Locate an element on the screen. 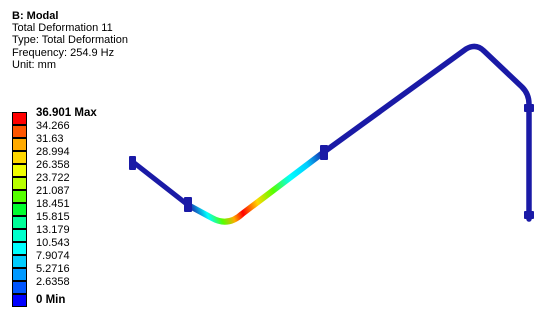  legend-label: 7.9074 is located at coordinates (53, 256).